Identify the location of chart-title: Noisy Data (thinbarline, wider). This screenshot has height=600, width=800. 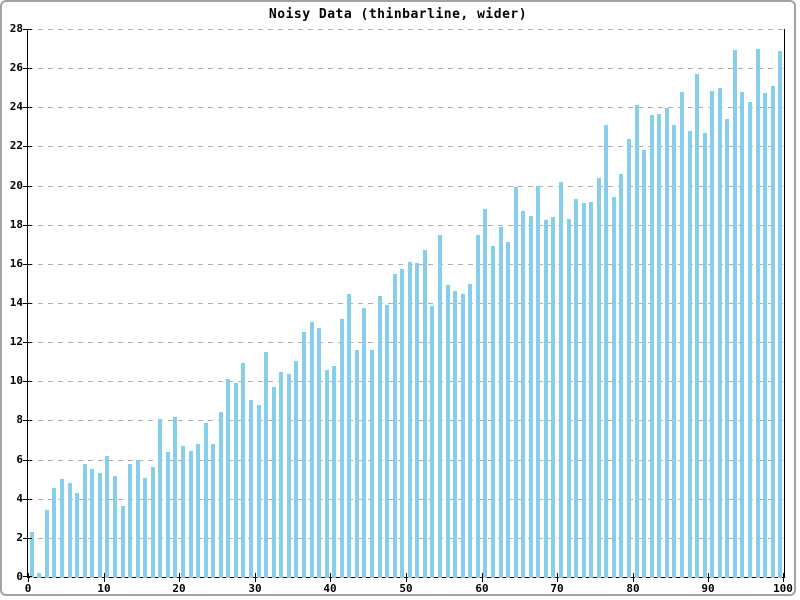
(398, 14).